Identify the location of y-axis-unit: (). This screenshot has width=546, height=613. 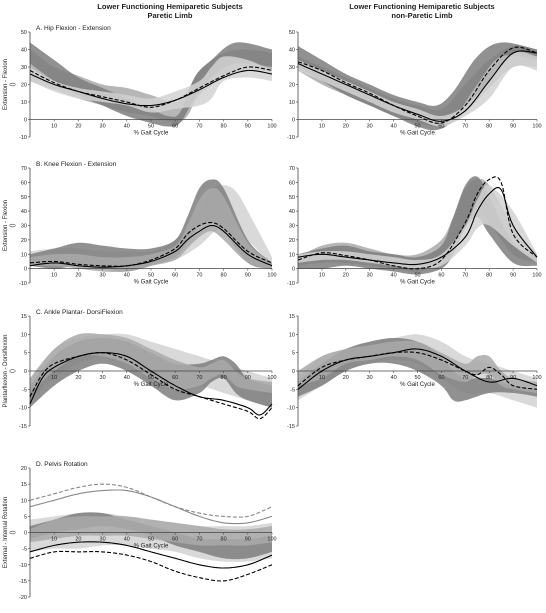
(13, 226).